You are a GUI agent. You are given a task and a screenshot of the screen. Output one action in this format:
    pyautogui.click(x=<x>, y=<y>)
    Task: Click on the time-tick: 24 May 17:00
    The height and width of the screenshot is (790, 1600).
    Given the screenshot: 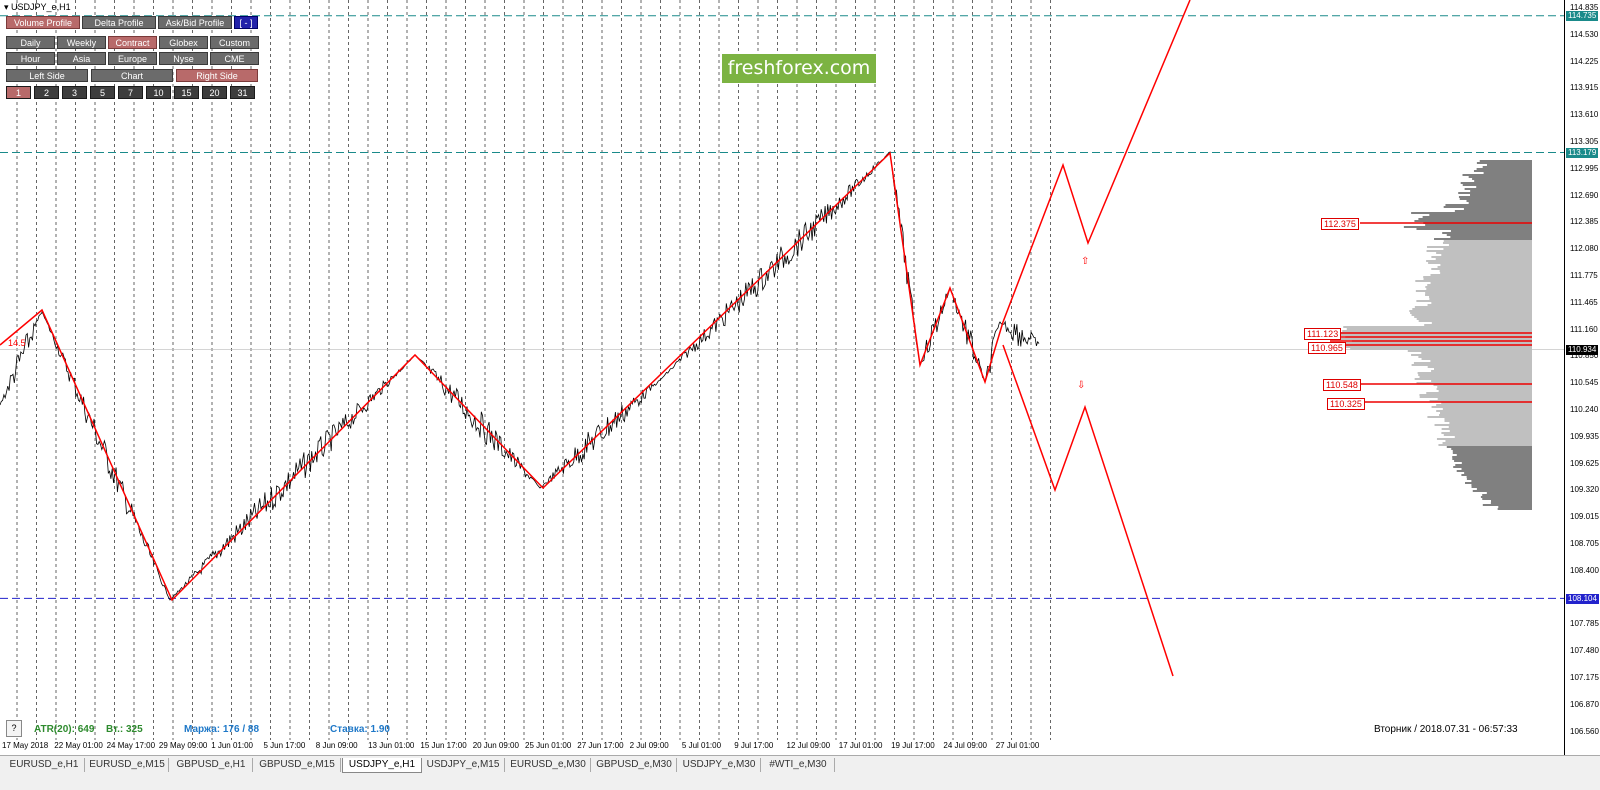 What is the action you would take?
    pyautogui.click(x=131, y=745)
    